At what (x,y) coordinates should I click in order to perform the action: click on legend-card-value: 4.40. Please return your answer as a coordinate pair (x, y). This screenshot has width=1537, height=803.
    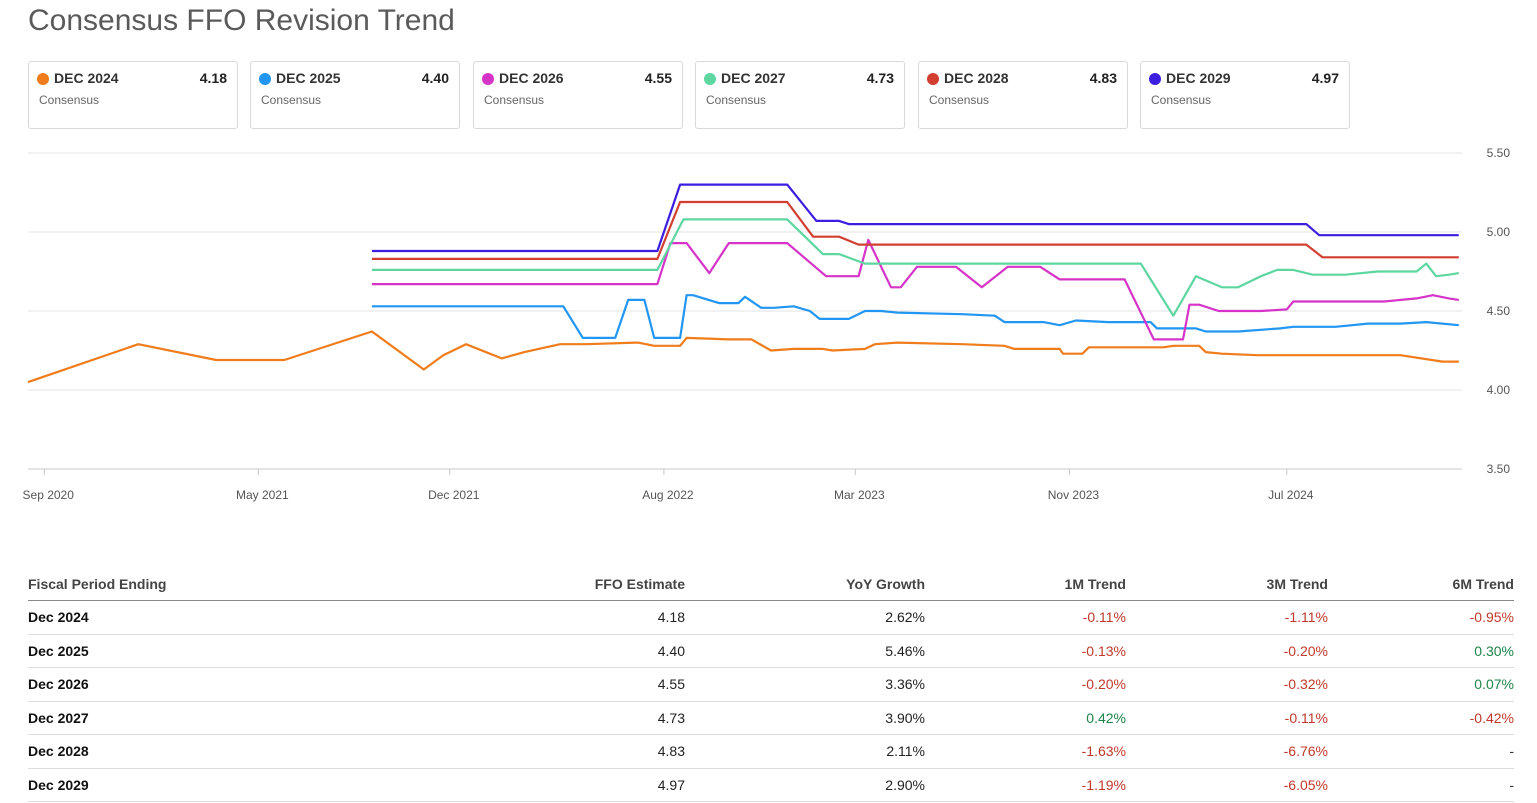
    Looking at the image, I should click on (435, 78).